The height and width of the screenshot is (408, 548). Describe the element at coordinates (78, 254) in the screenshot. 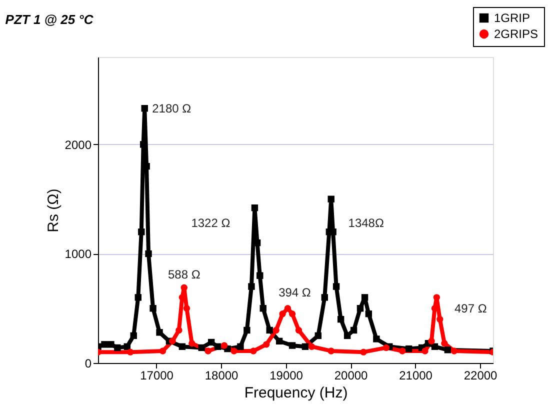

I see `y-tick-label: 1000` at that location.